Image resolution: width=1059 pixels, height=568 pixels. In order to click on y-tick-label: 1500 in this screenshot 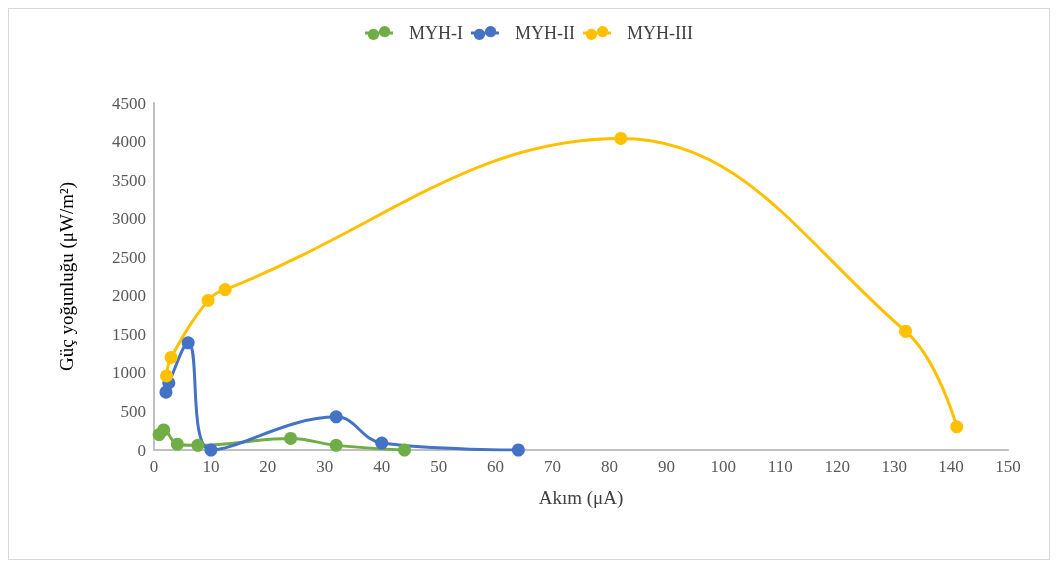, I will do `click(129, 334)`.